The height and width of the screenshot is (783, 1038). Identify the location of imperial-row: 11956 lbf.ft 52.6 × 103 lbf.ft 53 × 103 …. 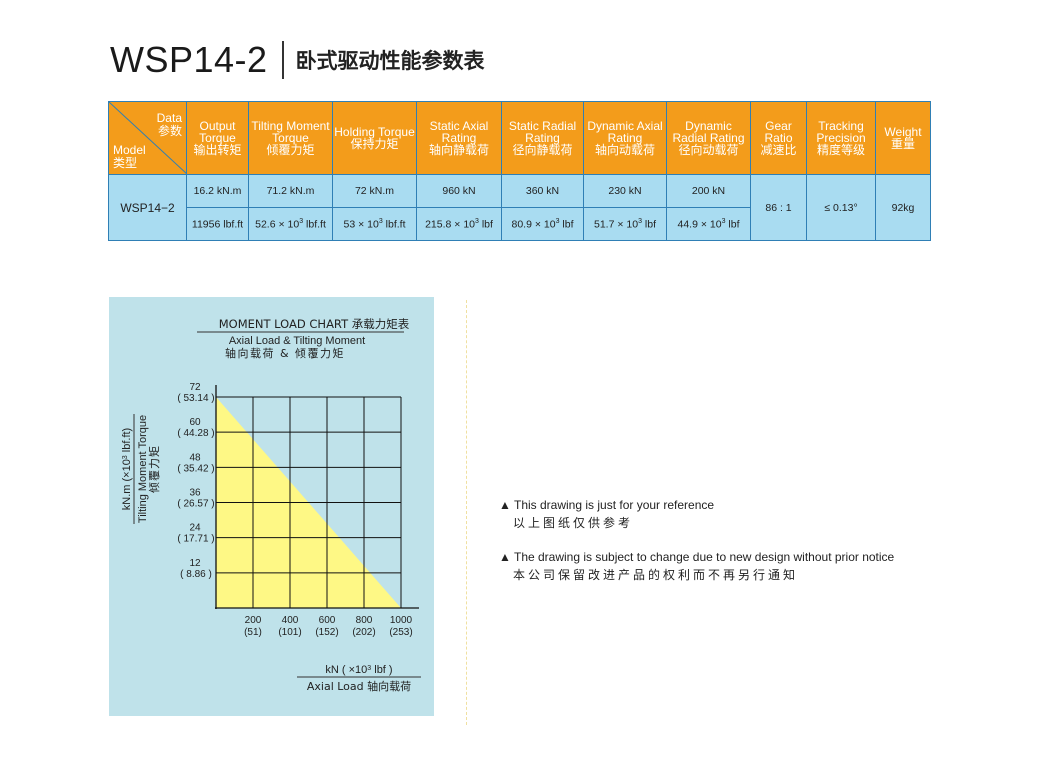
(520, 224).